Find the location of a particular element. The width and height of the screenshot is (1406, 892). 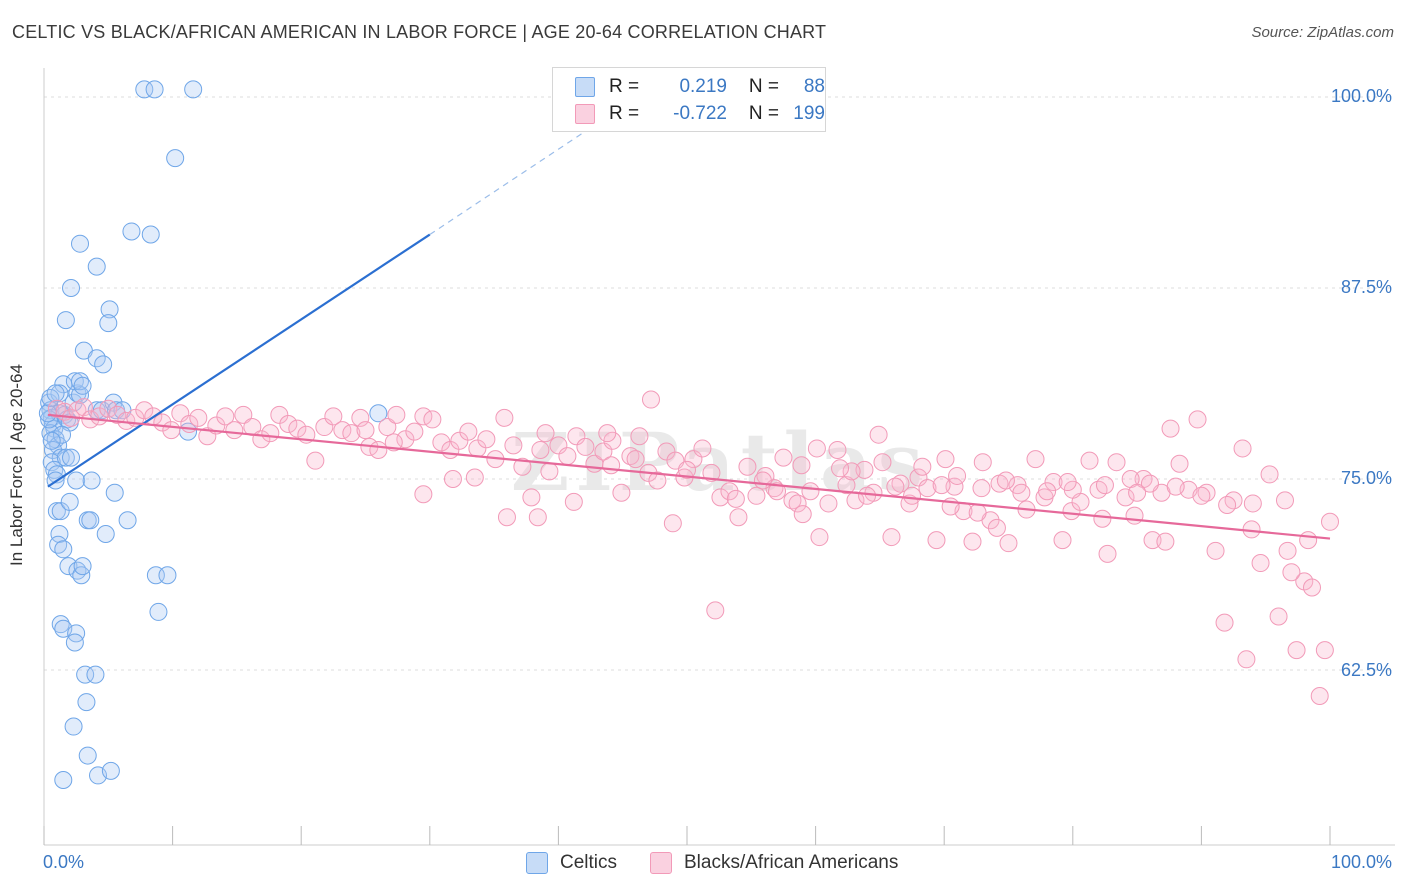

legend-row-celtics: R = 0.219 N = 88 is located at coordinates (700, 87).